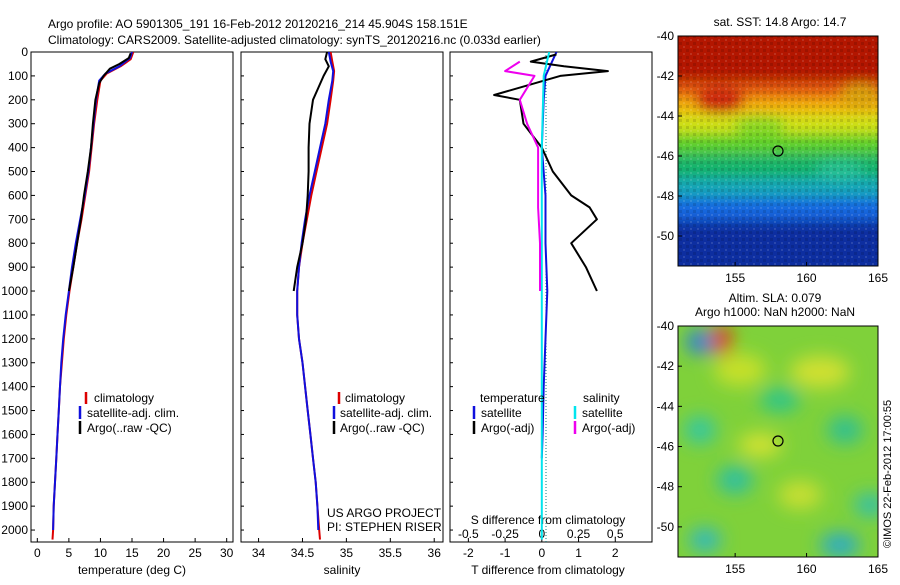 This screenshot has height=585, width=900. What do you see at coordinates (548, 520) in the screenshot?
I see `s-difference-axis-label: S difference from climatology` at bounding box center [548, 520].